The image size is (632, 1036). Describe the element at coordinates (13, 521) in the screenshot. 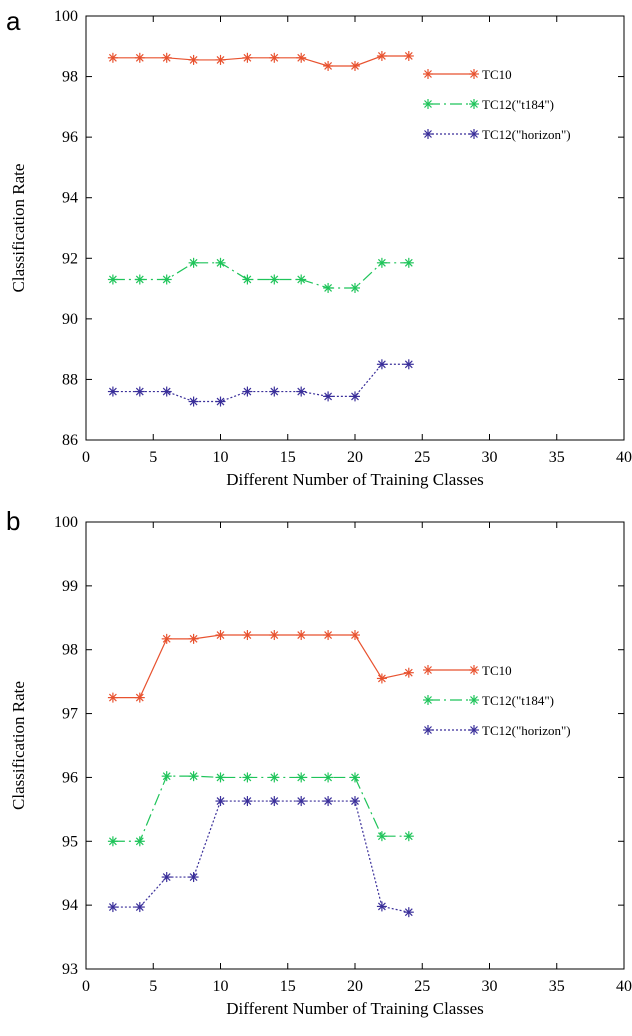

I see `panel-letter: b` at that location.